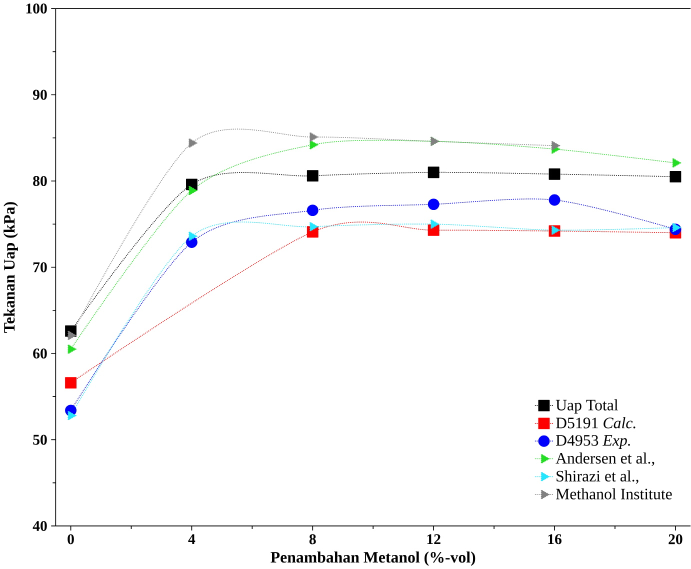 The image size is (691, 569). Describe the element at coordinates (555, 539) in the screenshot. I see `x-tick-label: 16` at that location.